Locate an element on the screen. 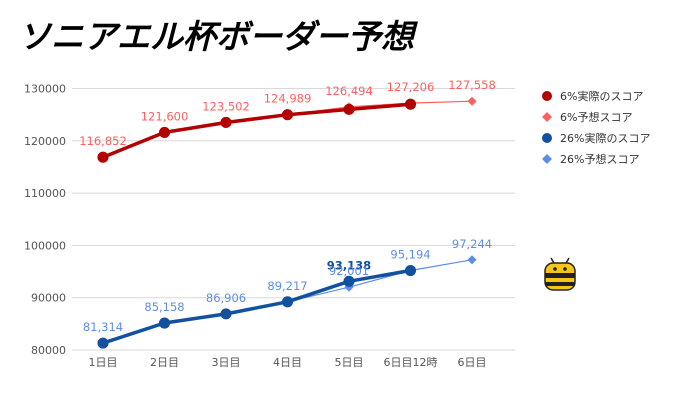 The image size is (680, 420). x-tick-label: 4日目 is located at coordinates (287, 362).